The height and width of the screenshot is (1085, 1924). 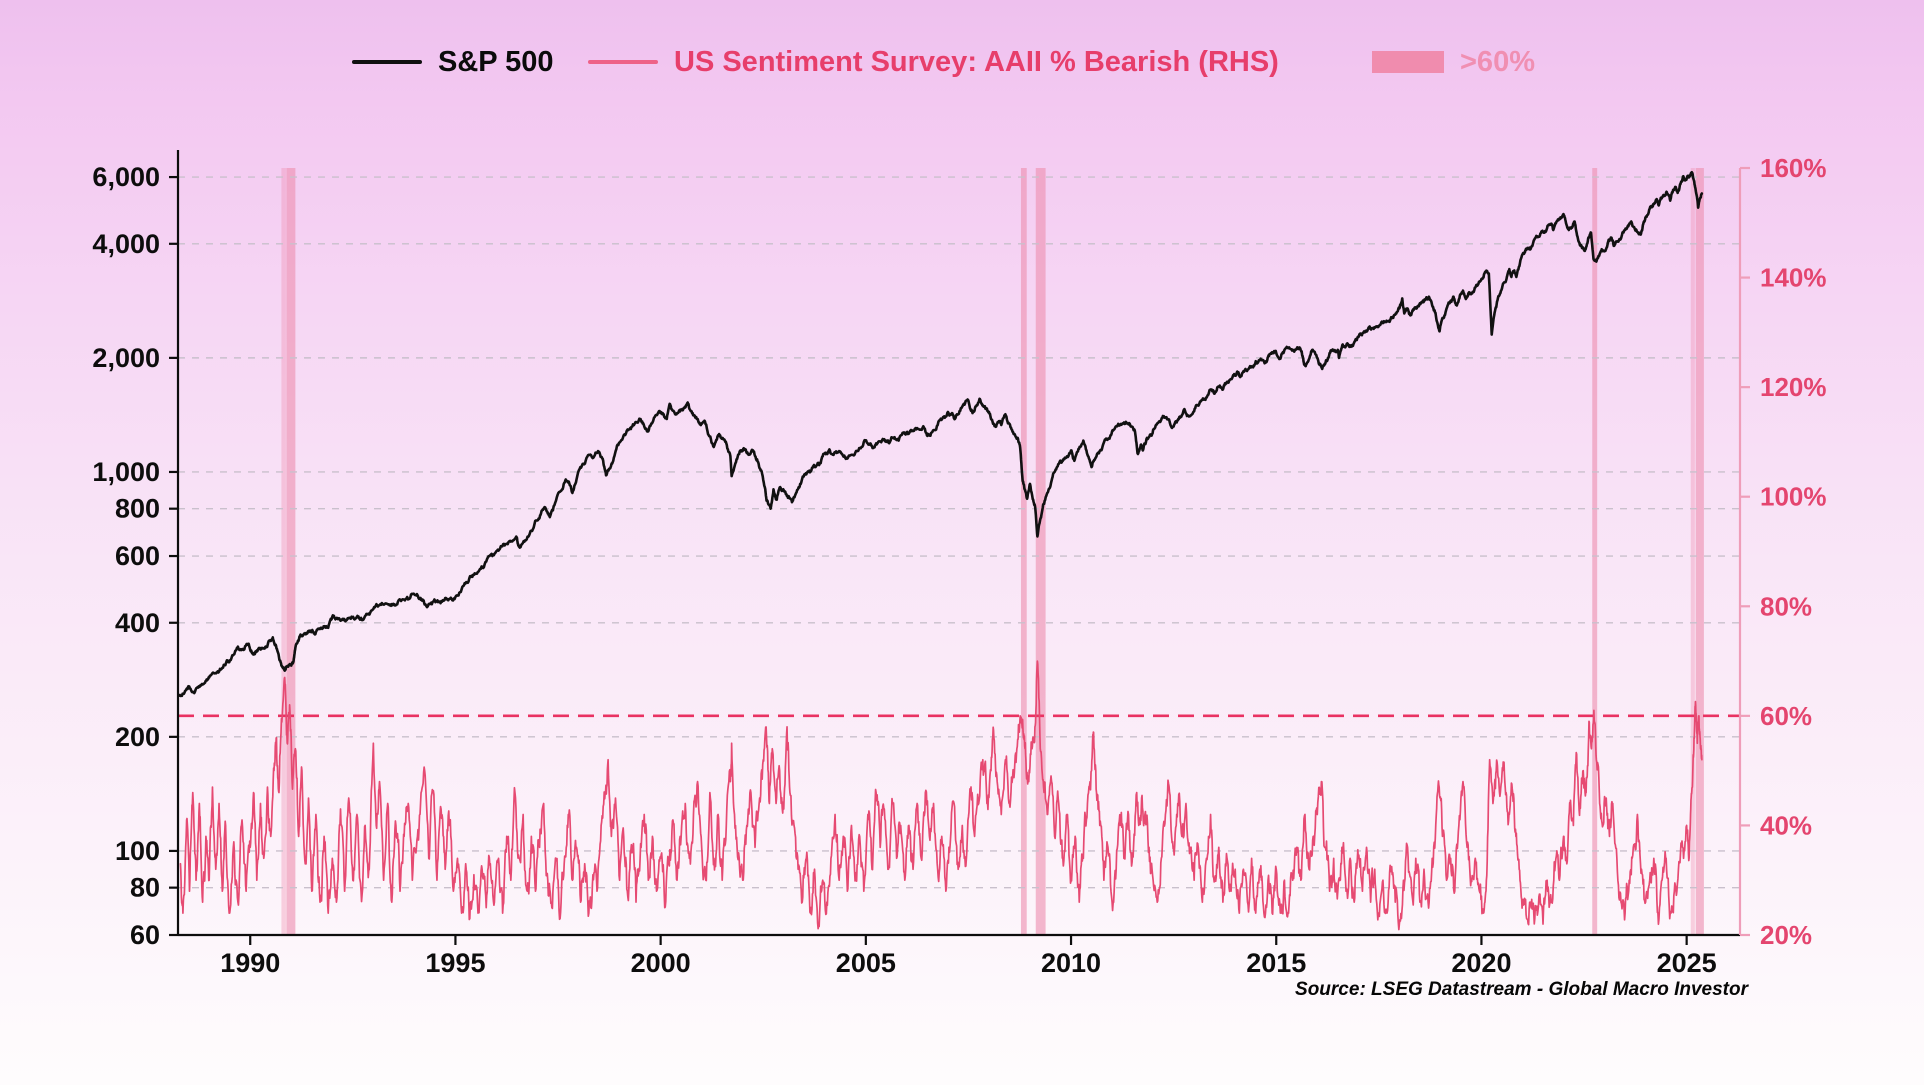 What do you see at coordinates (623, 62) in the screenshot?
I see `sentiment-line-swatch` at bounding box center [623, 62].